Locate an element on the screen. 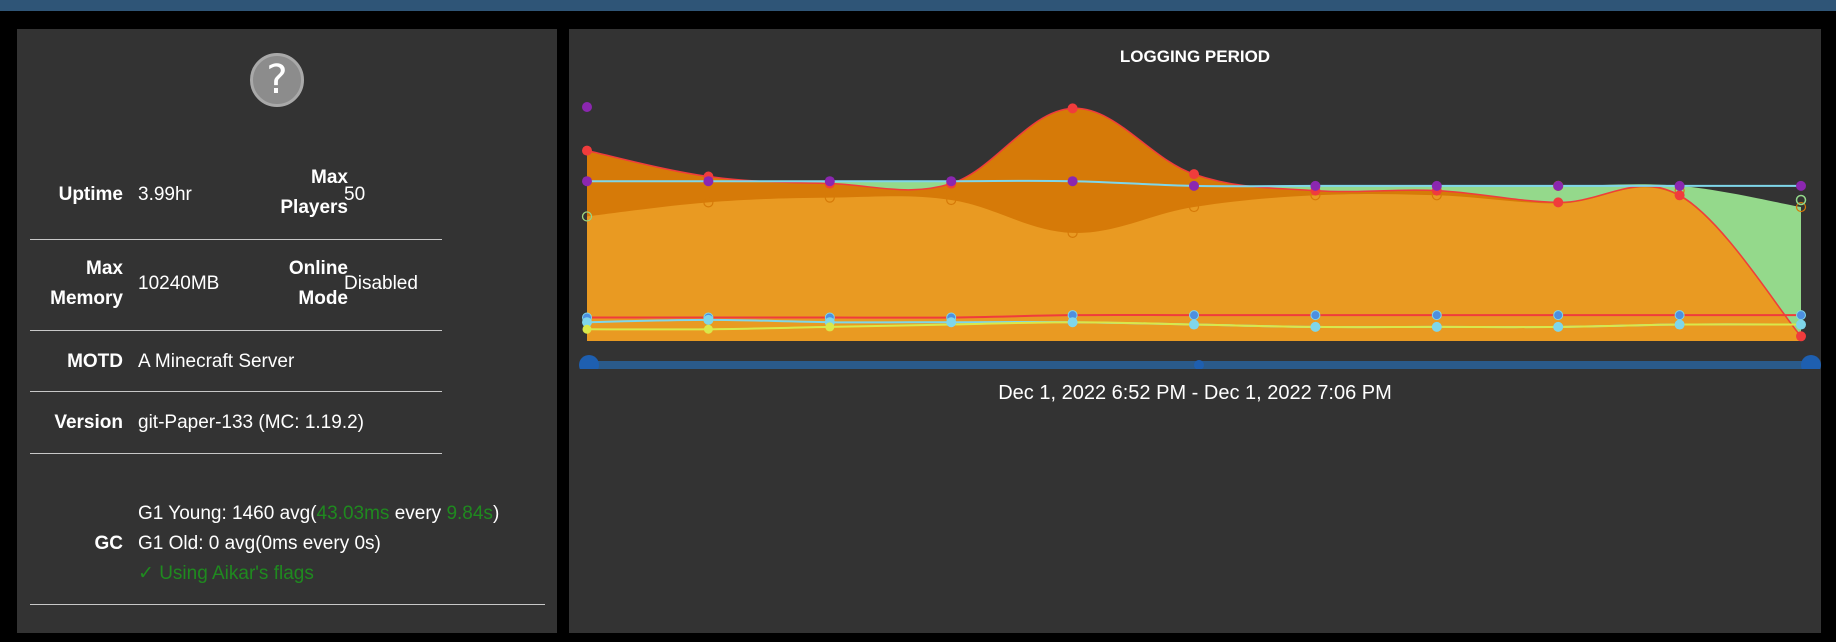 The height and width of the screenshot is (642, 1836). aikar-flags-status: ✓ Using Aikar's flags is located at coordinates (226, 573).